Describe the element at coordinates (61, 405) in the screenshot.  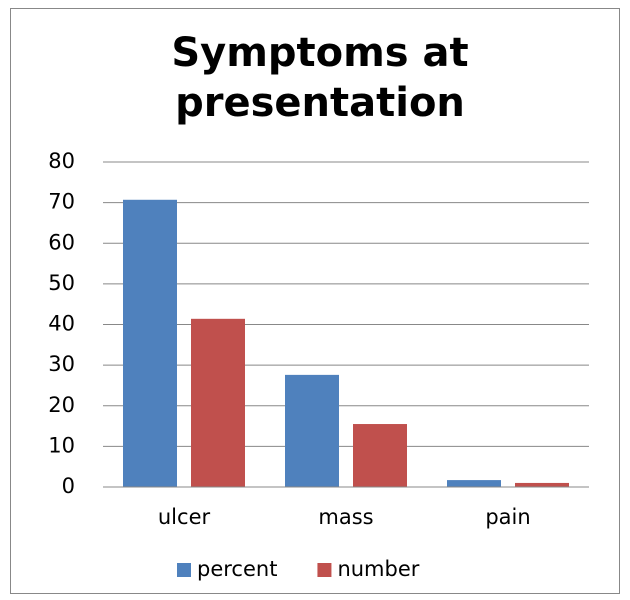
I see `y-tick-label: 20` at that location.